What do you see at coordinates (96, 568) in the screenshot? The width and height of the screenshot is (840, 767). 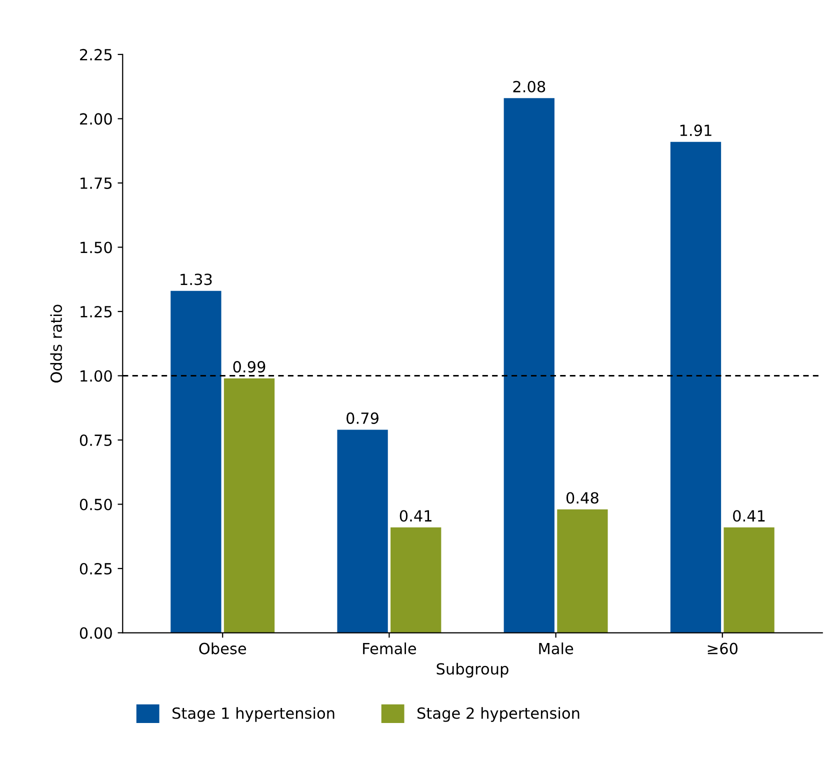 I see `y-tick-label: 0.25` at bounding box center [96, 568].